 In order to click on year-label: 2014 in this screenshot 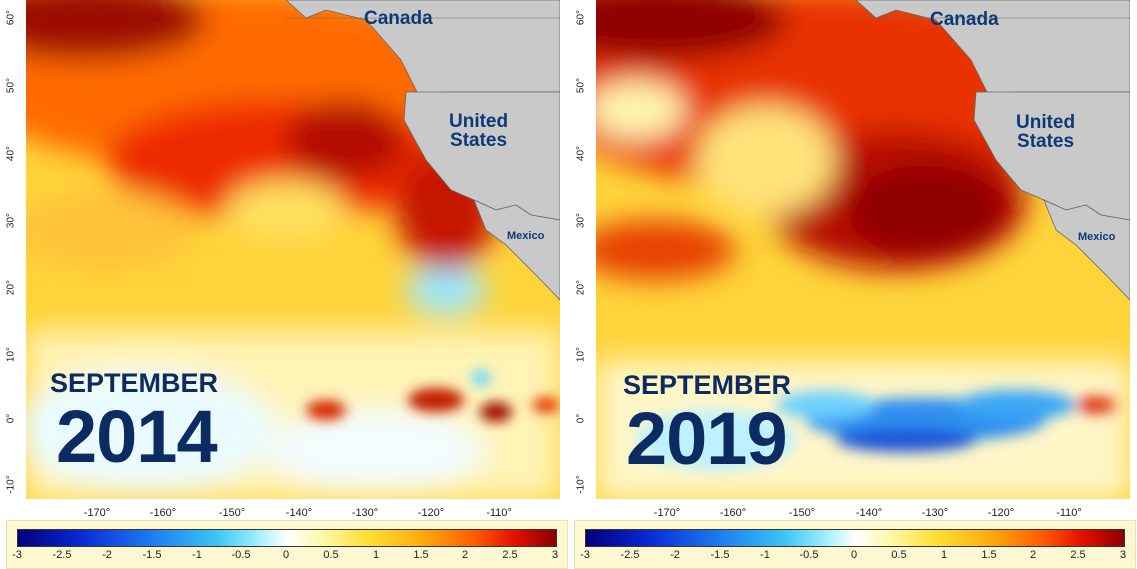, I will do `click(137, 436)`.